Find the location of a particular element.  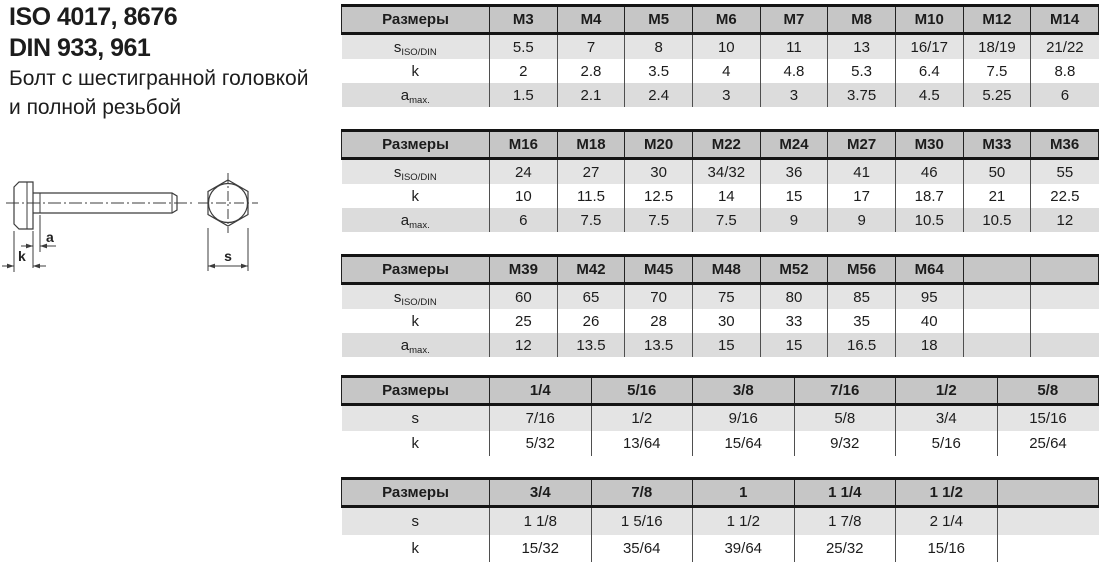

size-column-header: 5/8 is located at coordinates (1047, 390).